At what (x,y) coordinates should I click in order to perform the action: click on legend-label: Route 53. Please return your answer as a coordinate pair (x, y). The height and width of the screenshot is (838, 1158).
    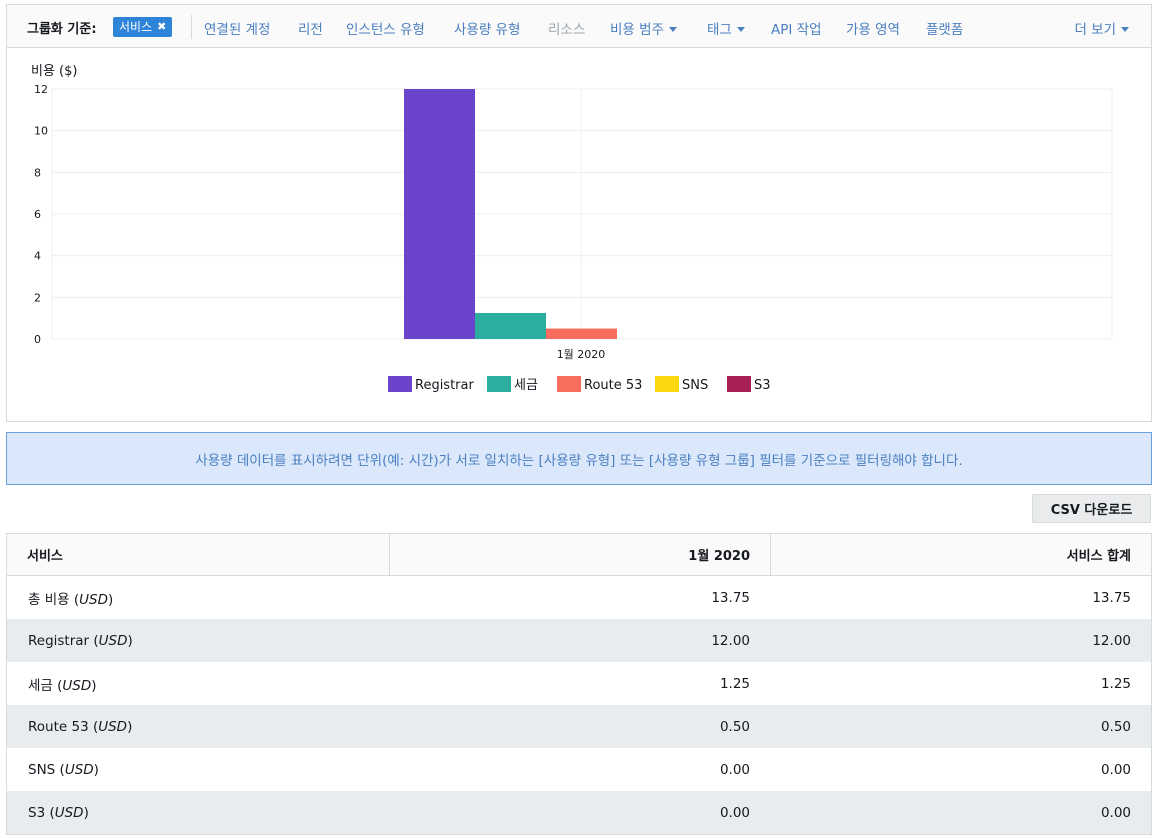
    Looking at the image, I should click on (613, 385).